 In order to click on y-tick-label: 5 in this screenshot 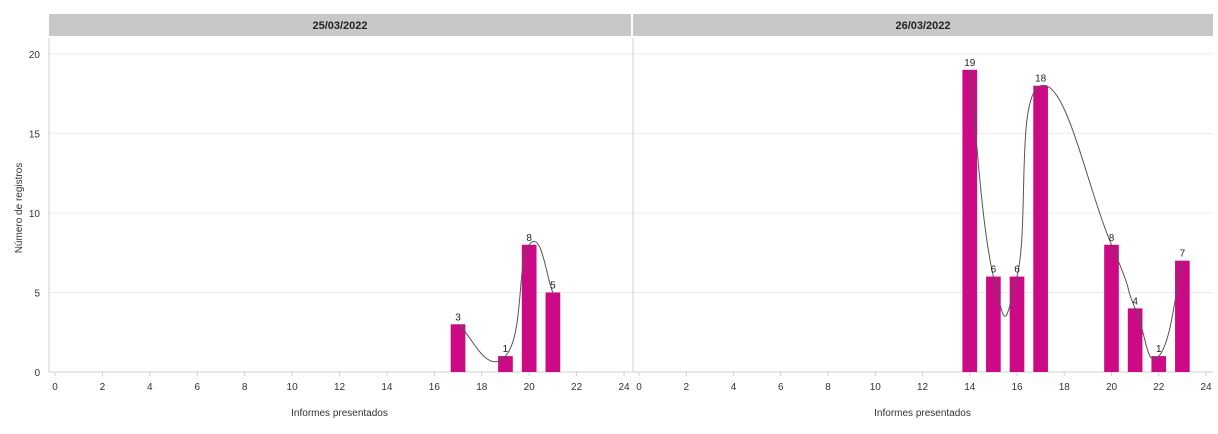, I will do `click(37, 293)`.